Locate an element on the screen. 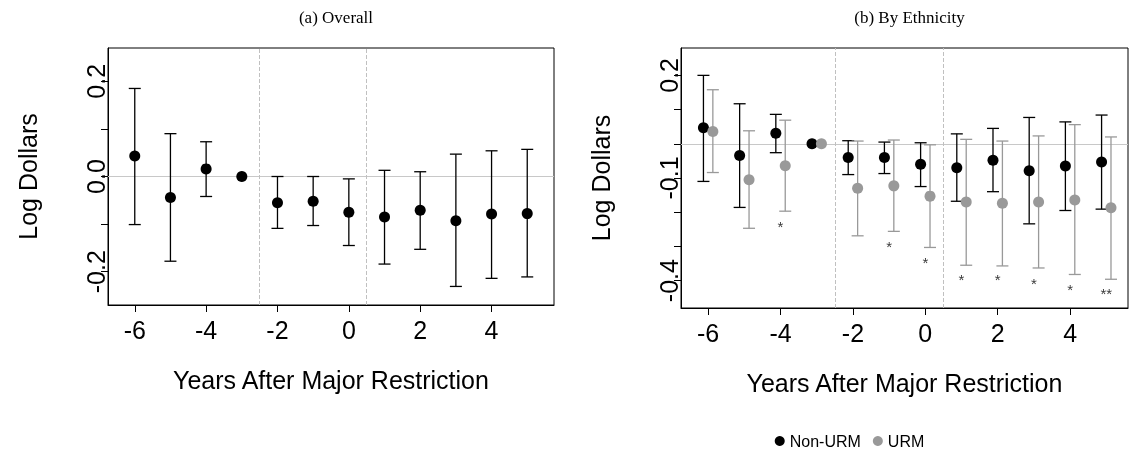 This screenshot has height=456, width=1133. y-tick-label: -0.4 is located at coordinates (669, 281).